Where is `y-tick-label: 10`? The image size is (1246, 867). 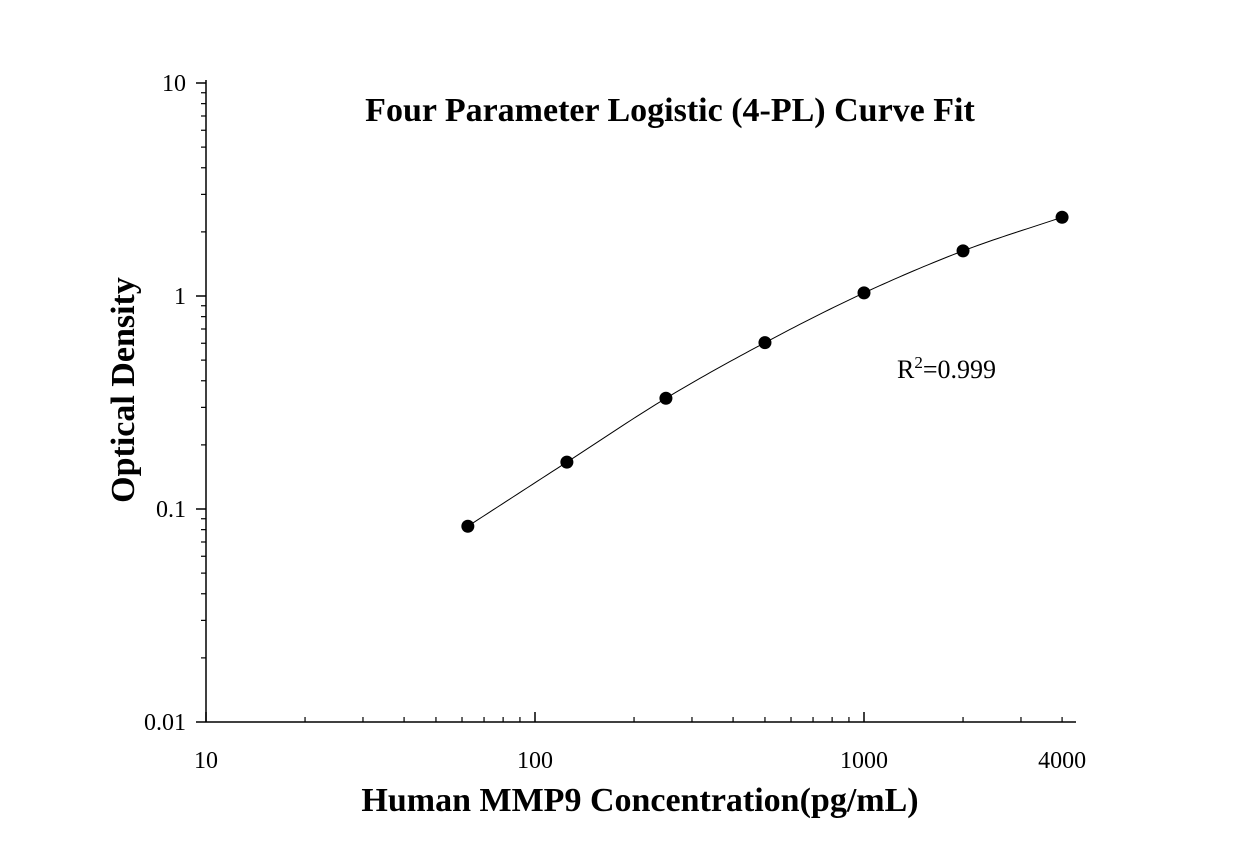 y-tick-label: 10 is located at coordinates (174, 84).